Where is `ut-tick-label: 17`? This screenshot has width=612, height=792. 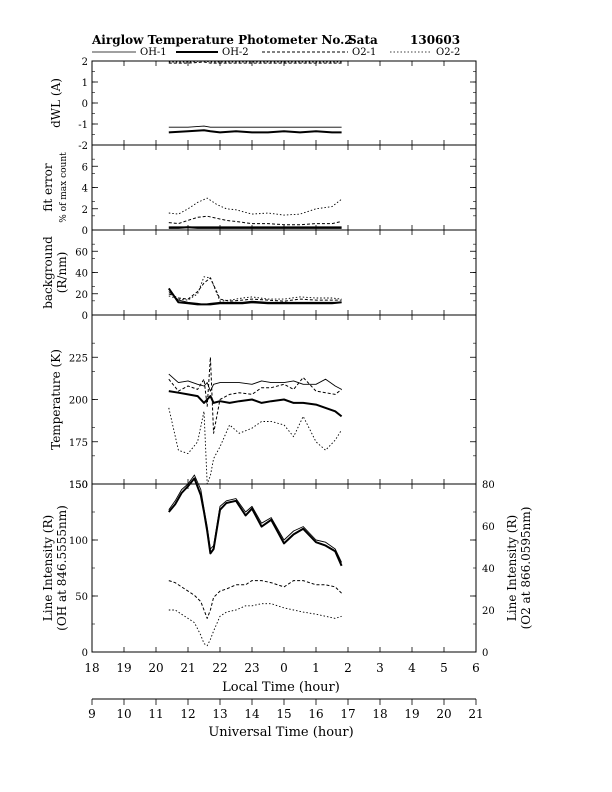 ut-tick-label: 17 is located at coordinates (347, 714).